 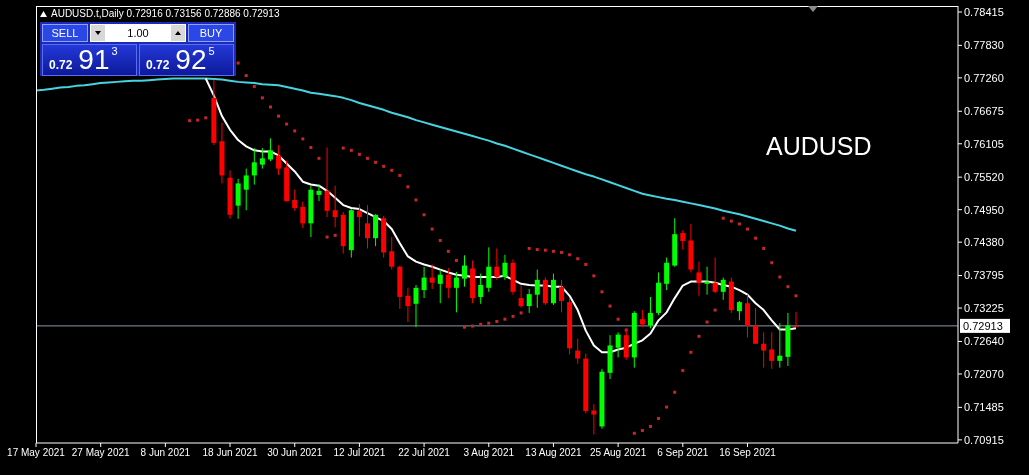 I want to click on y-tick-label: 0.77260, so click(x=984, y=77).